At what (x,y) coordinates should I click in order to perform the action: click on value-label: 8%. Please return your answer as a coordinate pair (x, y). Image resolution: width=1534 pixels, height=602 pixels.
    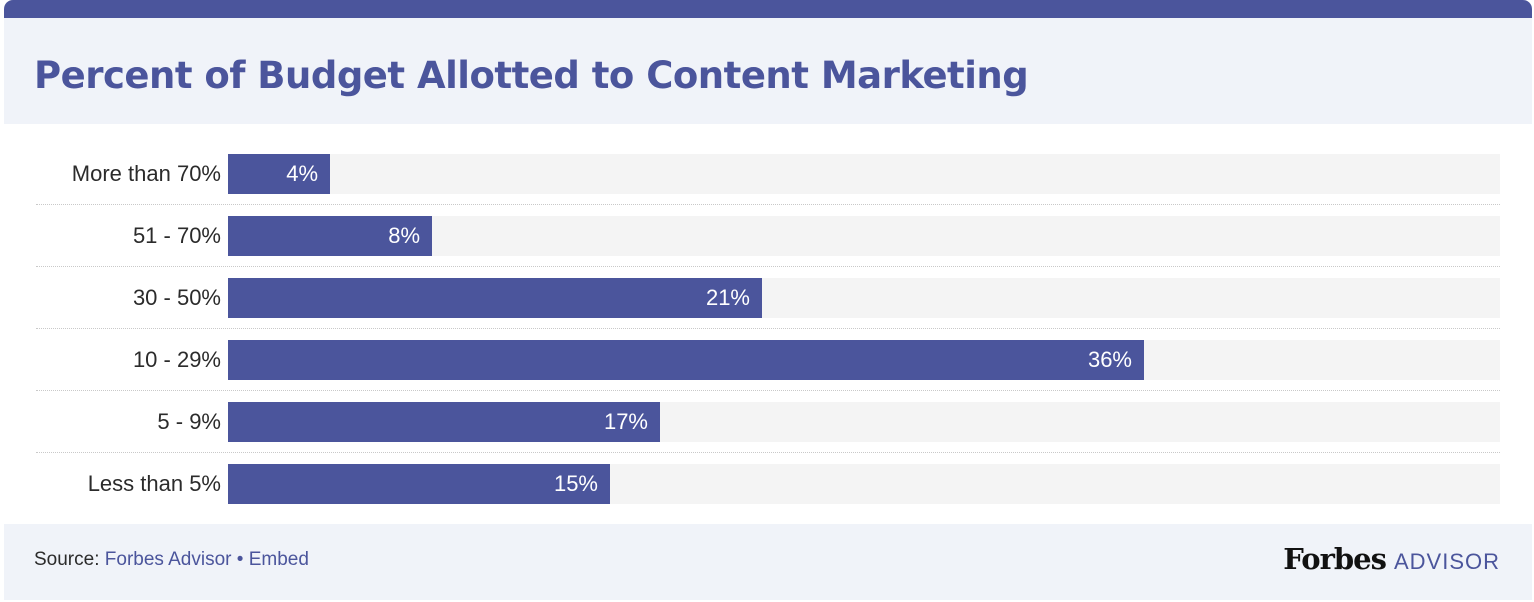
    Looking at the image, I should click on (404, 235).